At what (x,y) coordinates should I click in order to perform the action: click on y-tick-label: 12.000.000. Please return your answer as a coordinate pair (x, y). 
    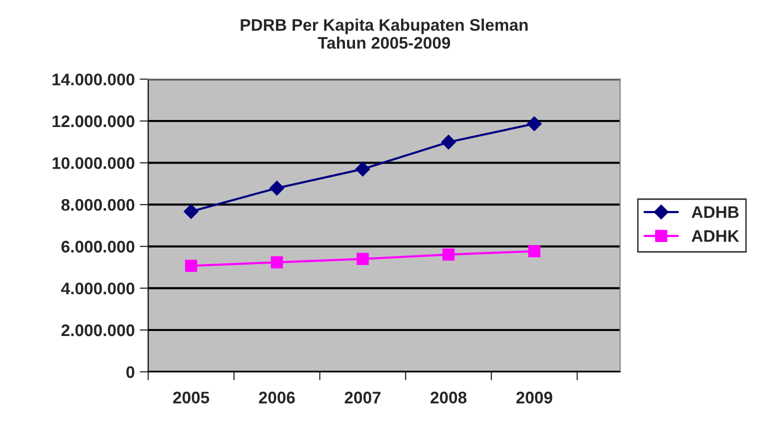
    Looking at the image, I should click on (93, 121).